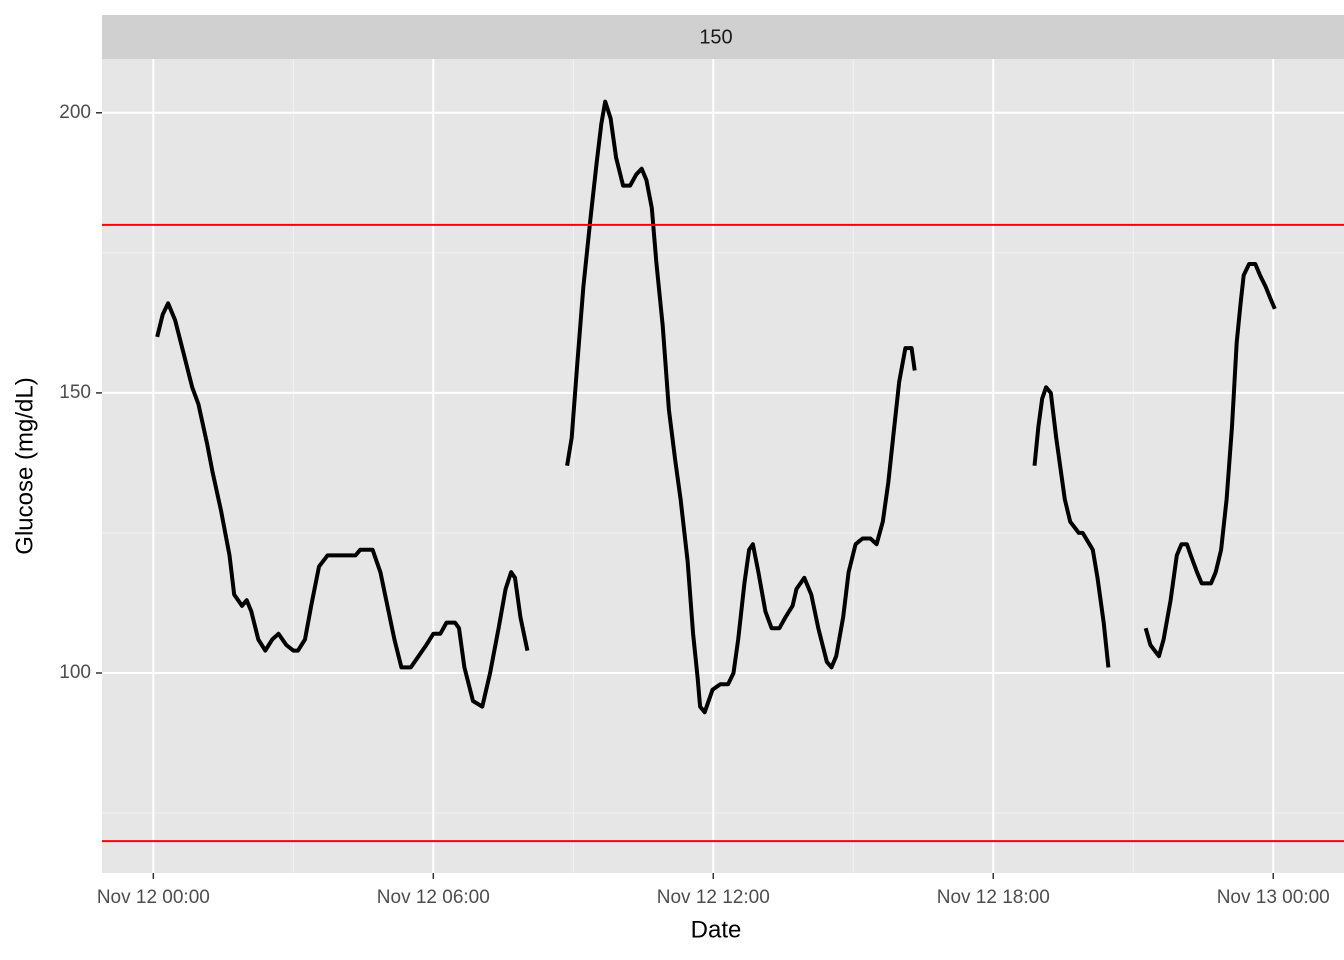 Image resolution: width=1344 pixels, height=960 pixels. Describe the element at coordinates (75, 112) in the screenshot. I see `y-tick-label: 200` at that location.